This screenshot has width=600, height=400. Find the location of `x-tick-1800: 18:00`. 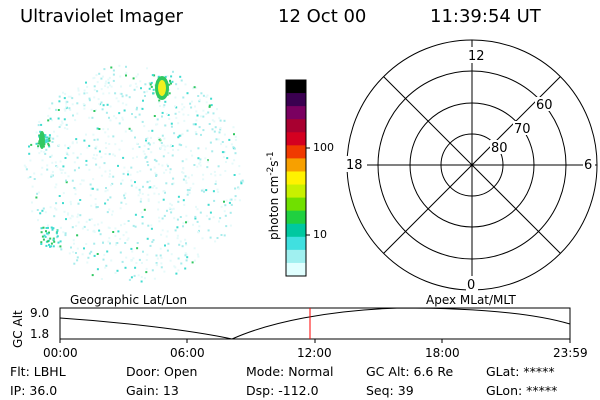

x-tick-1800: 18:00 is located at coordinates (442, 353).